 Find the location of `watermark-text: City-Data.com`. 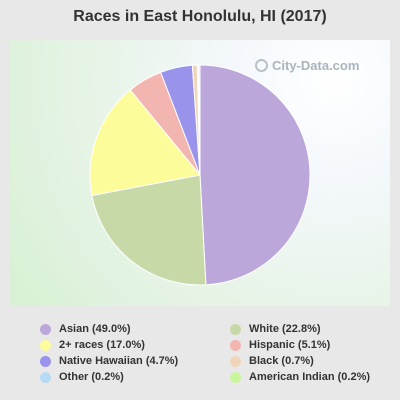

watermark-text: City-Data.com is located at coordinates (316, 65).